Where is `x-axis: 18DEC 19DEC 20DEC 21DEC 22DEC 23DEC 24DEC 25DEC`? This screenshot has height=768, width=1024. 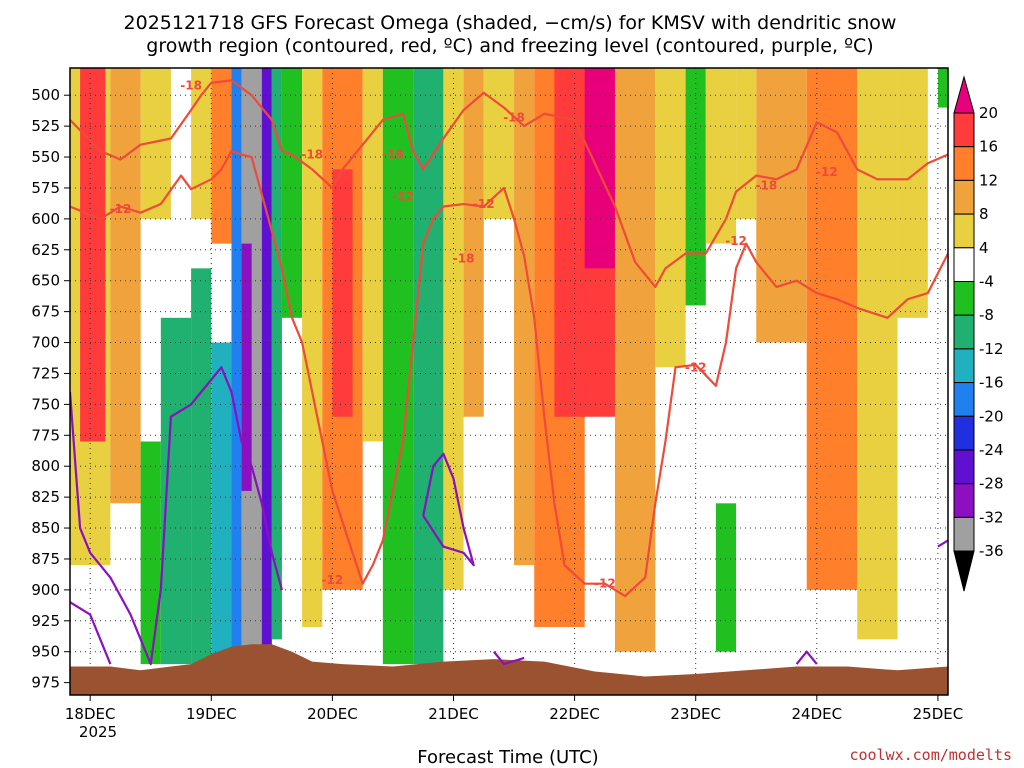
x-axis: 18DEC 19DEC 20DEC 21DEC 22DEC 23DEC 24DEC 25DEC is located at coordinates (514, 709).